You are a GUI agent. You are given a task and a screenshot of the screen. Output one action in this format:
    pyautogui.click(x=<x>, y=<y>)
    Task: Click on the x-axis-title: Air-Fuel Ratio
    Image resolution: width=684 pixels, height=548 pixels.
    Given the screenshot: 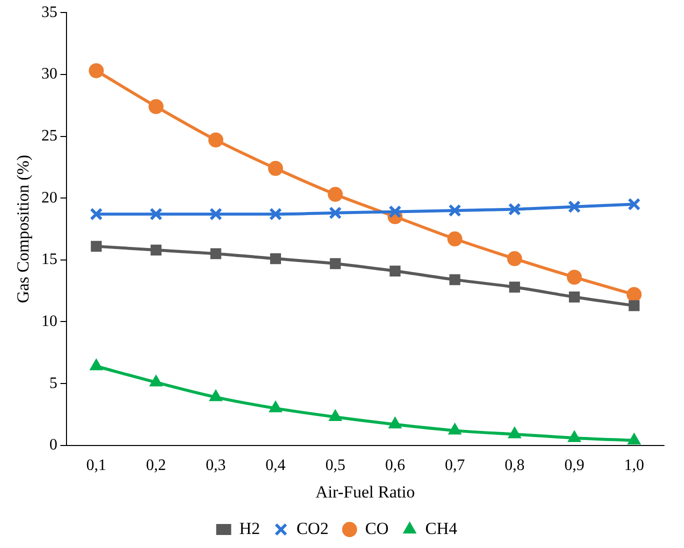 What is the action you would take?
    pyautogui.click(x=365, y=492)
    